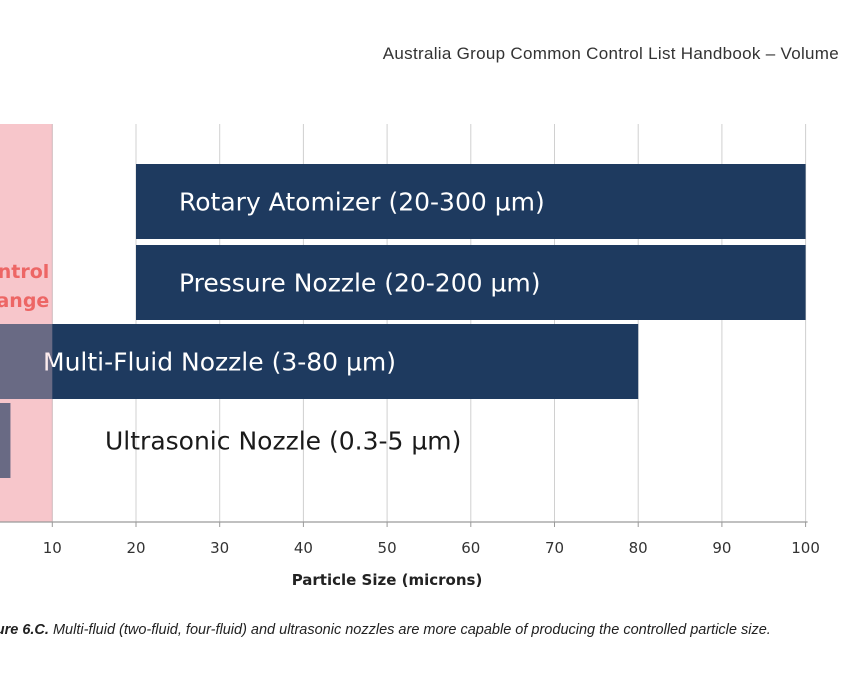 The width and height of the screenshot is (845, 684). Describe the element at coordinates (554, 548) in the screenshot. I see `x-tick-label: 70` at that location.